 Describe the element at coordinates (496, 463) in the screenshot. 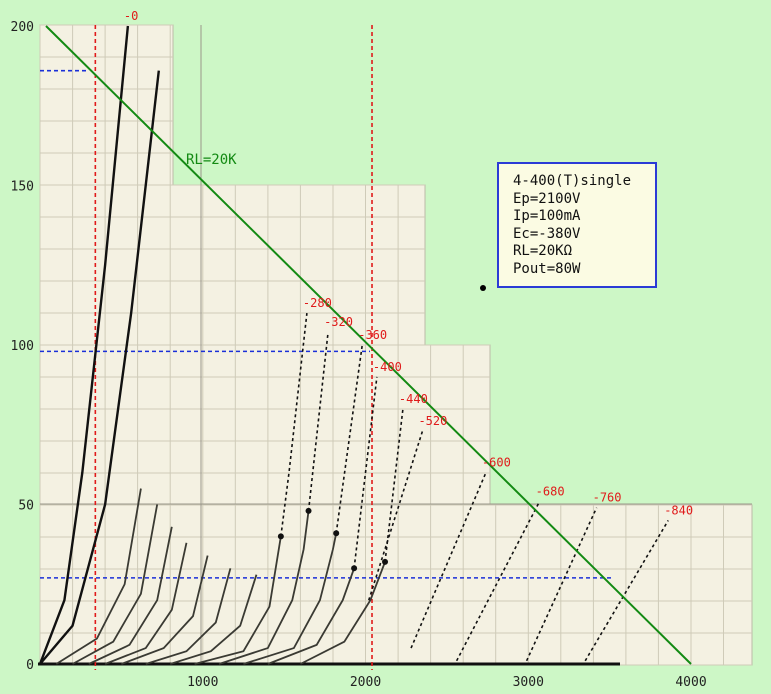

I see `grid-voltage-label: -600` at that location.